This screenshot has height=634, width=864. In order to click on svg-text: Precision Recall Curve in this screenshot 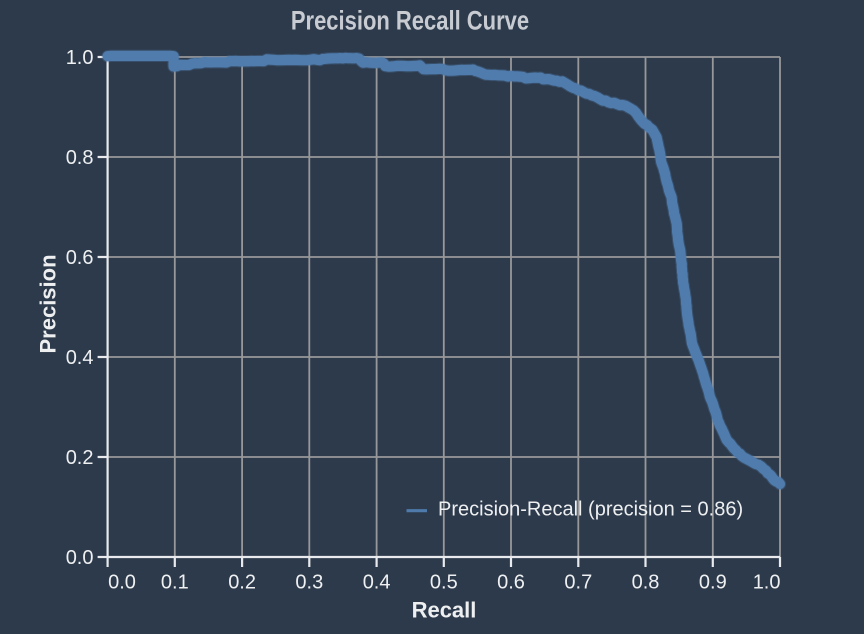, I will do `click(410, 21)`.